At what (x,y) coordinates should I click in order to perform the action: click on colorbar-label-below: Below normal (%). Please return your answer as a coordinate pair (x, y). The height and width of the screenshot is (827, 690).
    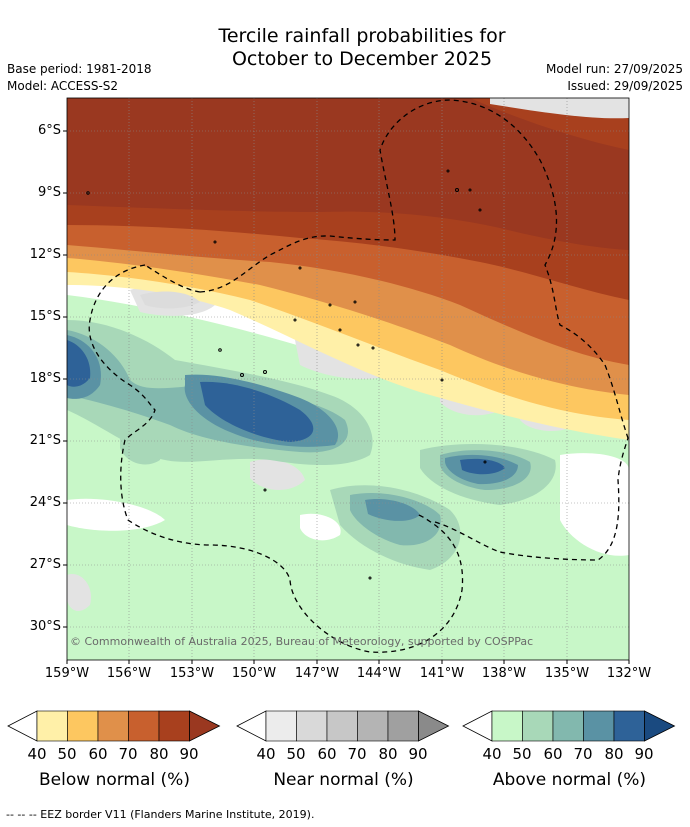
    Looking at the image, I should click on (114, 780).